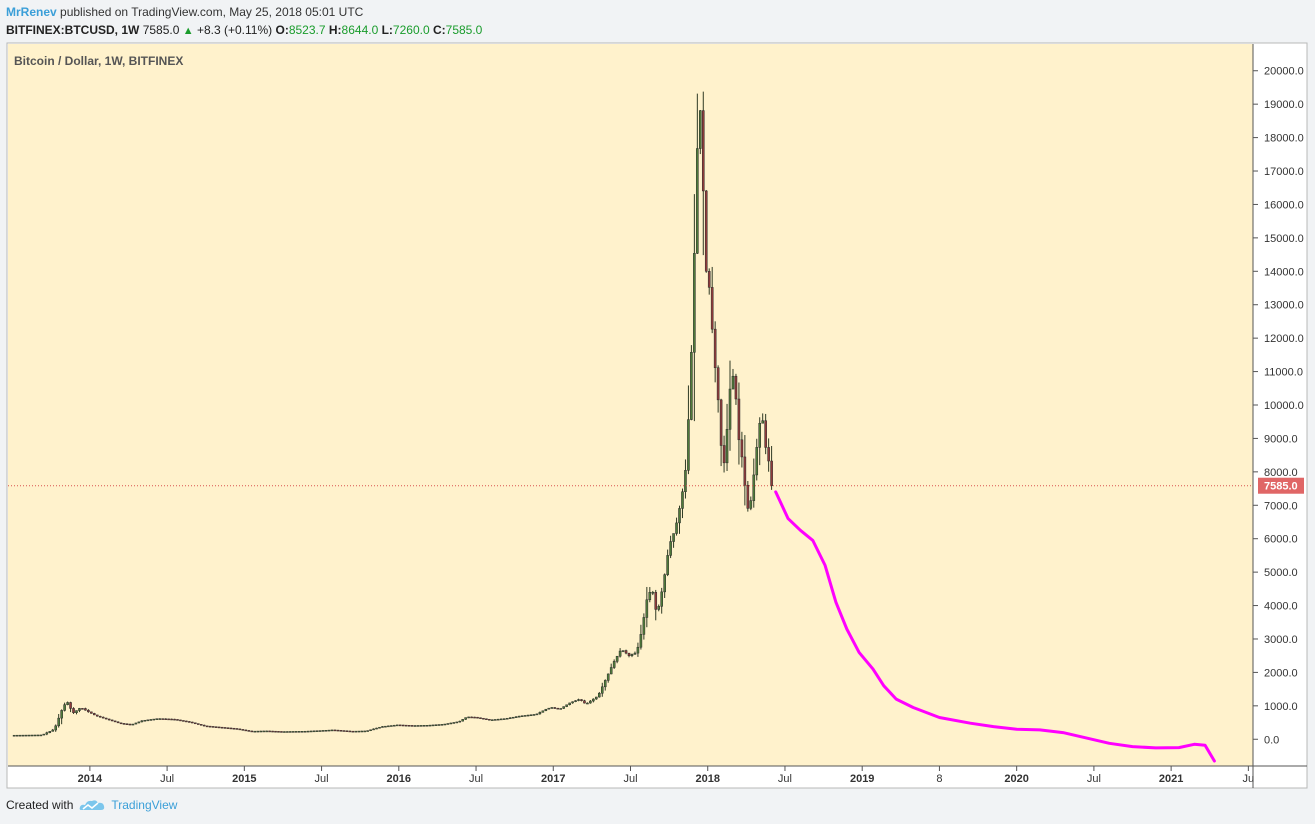  What do you see at coordinates (144, 805) in the screenshot?
I see `tradingview-link: TradingView` at bounding box center [144, 805].